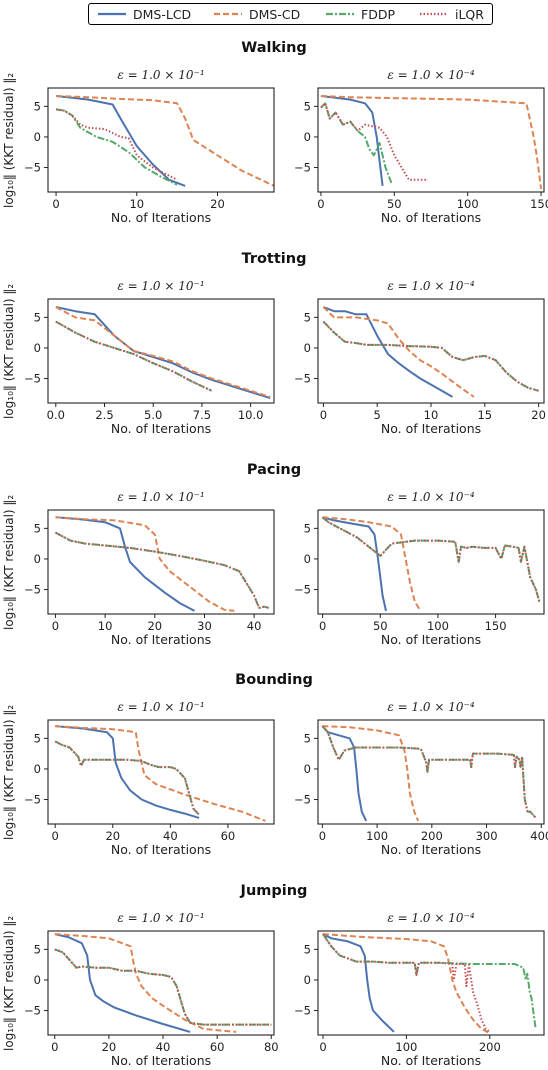 The height and width of the screenshot is (1070, 548). Describe the element at coordinates (378, 14) in the screenshot. I see `legend-label-fddp: FDDP` at that location.